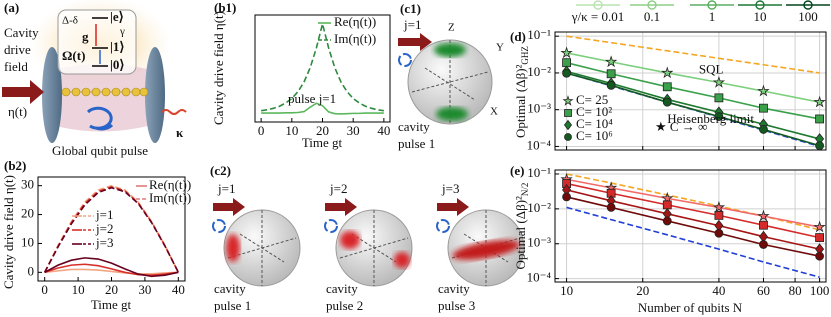 The image size is (831, 317). What do you see at coordinates (144, 289) in the screenshot?
I see `x-tick-label: 30` at bounding box center [144, 289].